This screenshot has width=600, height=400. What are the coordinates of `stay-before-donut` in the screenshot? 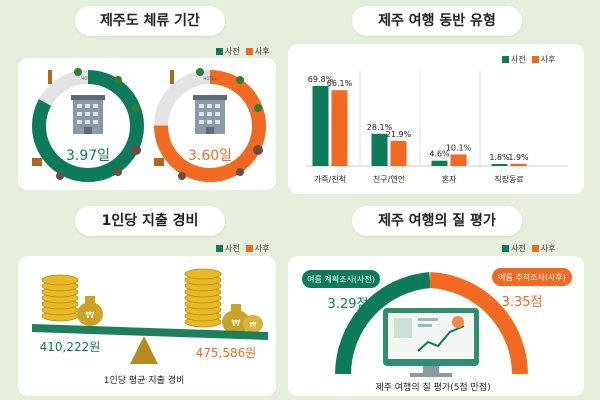 It's located at (88, 125).